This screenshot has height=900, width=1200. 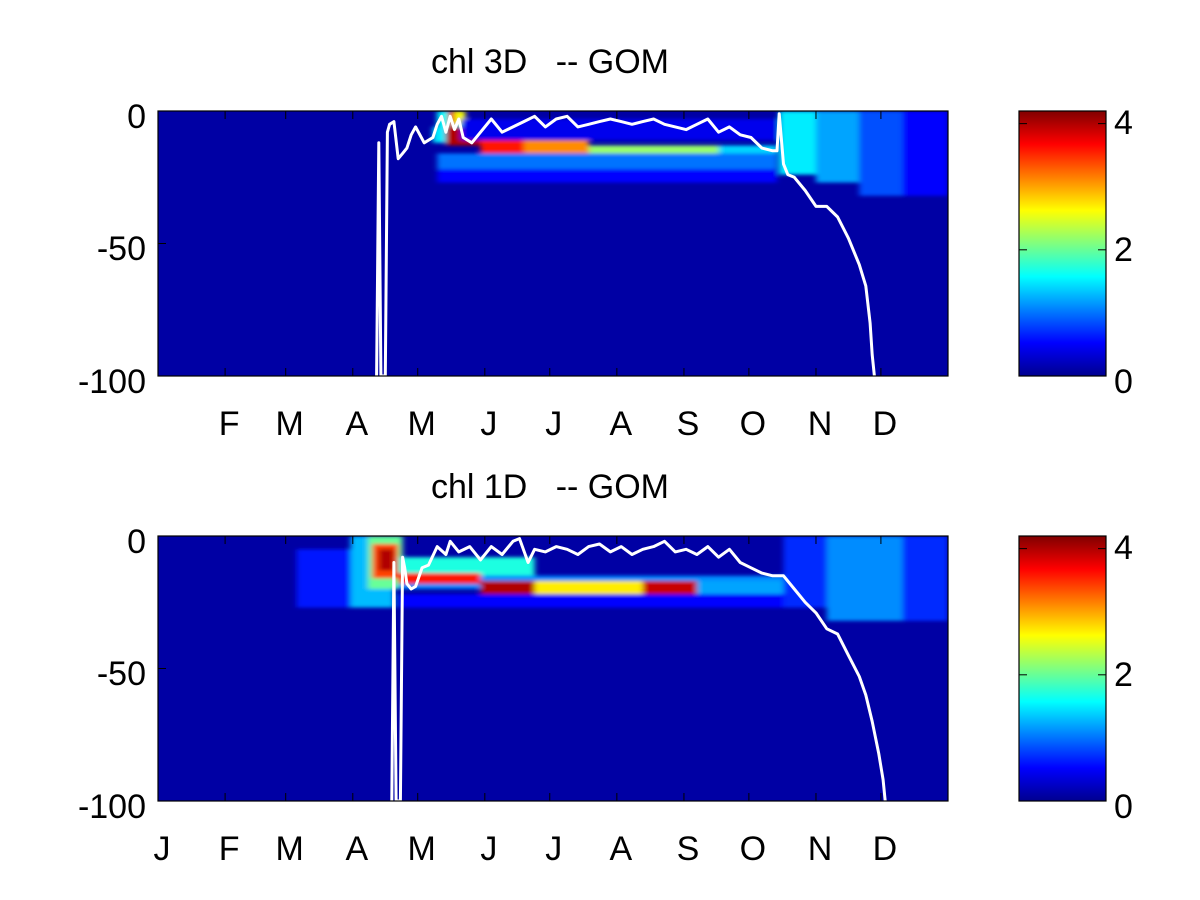 I want to click on chart-title: chl 1D -- GOM, so click(x=550, y=487).